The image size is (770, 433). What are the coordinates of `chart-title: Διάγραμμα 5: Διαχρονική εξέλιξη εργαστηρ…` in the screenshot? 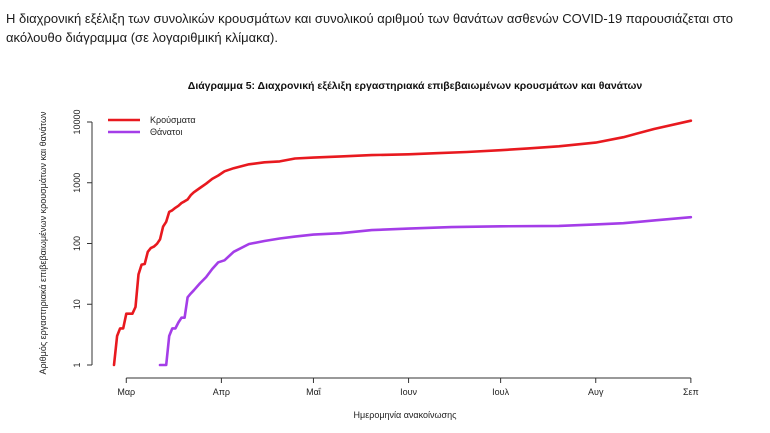 It's located at (415, 86).